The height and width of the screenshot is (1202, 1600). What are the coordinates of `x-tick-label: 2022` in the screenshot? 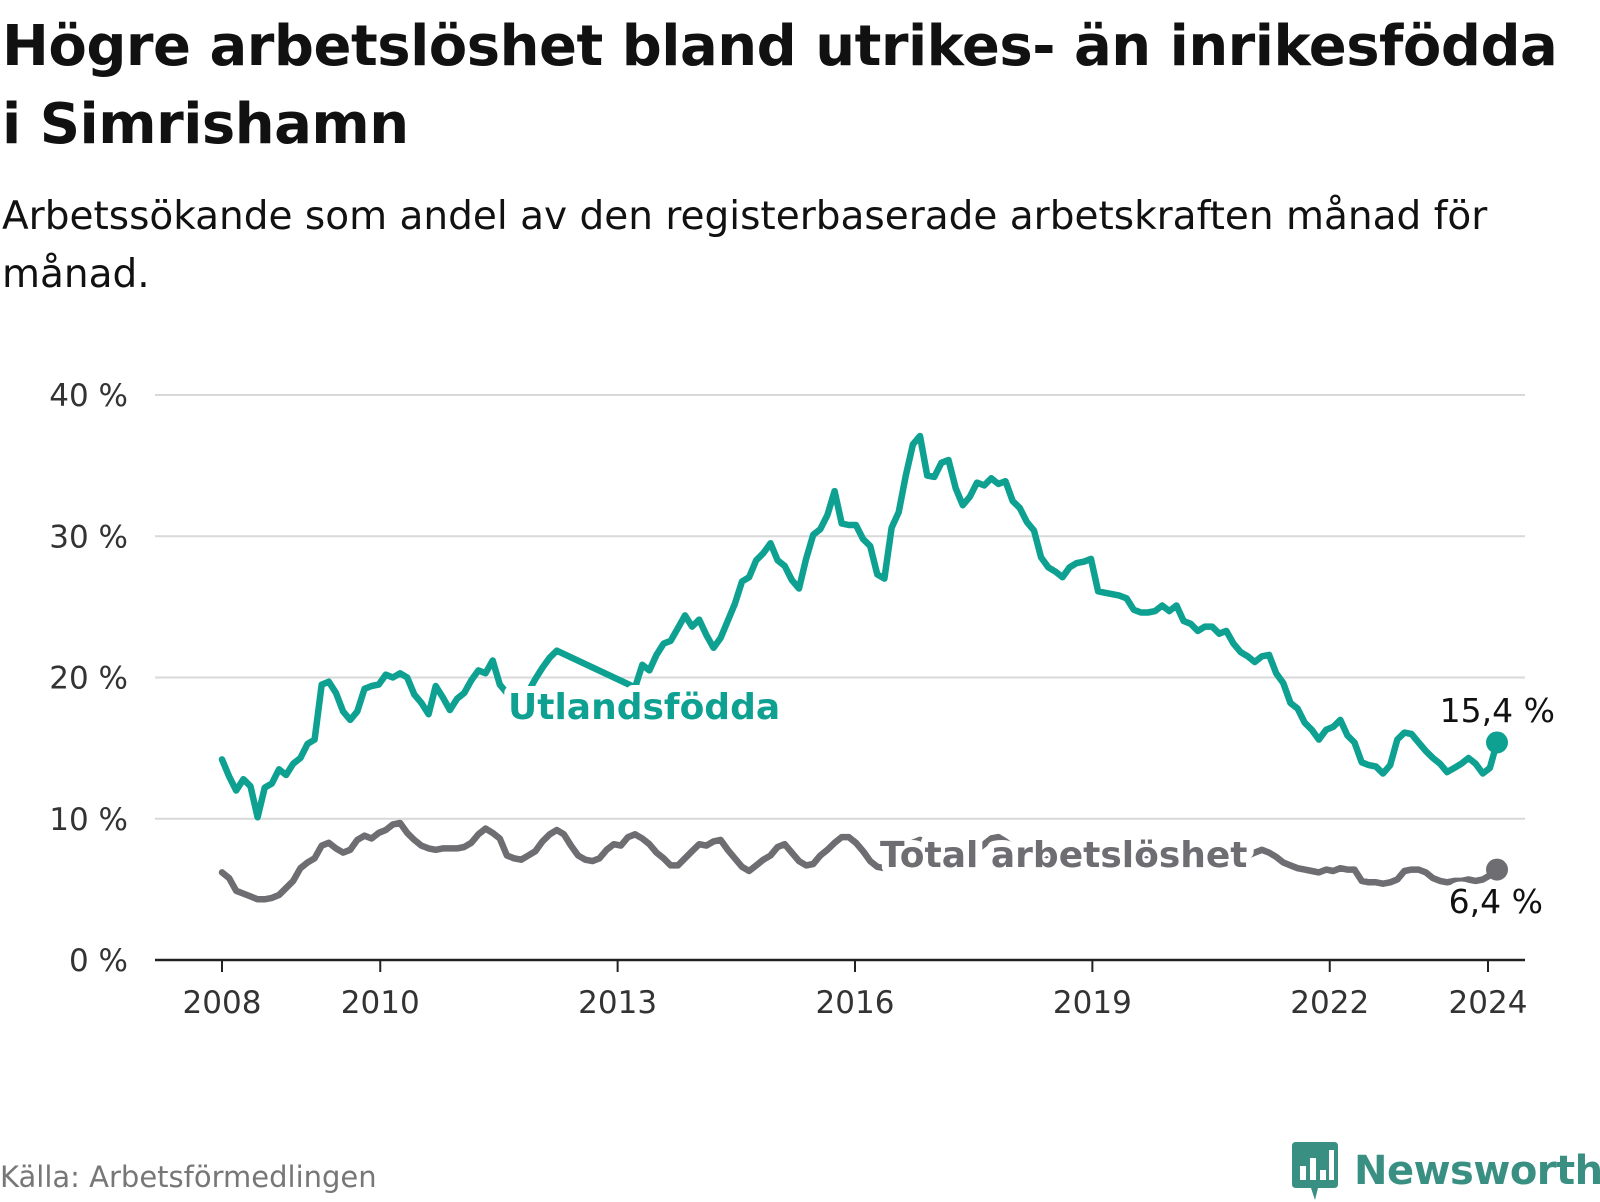 It's located at (1329, 1003).